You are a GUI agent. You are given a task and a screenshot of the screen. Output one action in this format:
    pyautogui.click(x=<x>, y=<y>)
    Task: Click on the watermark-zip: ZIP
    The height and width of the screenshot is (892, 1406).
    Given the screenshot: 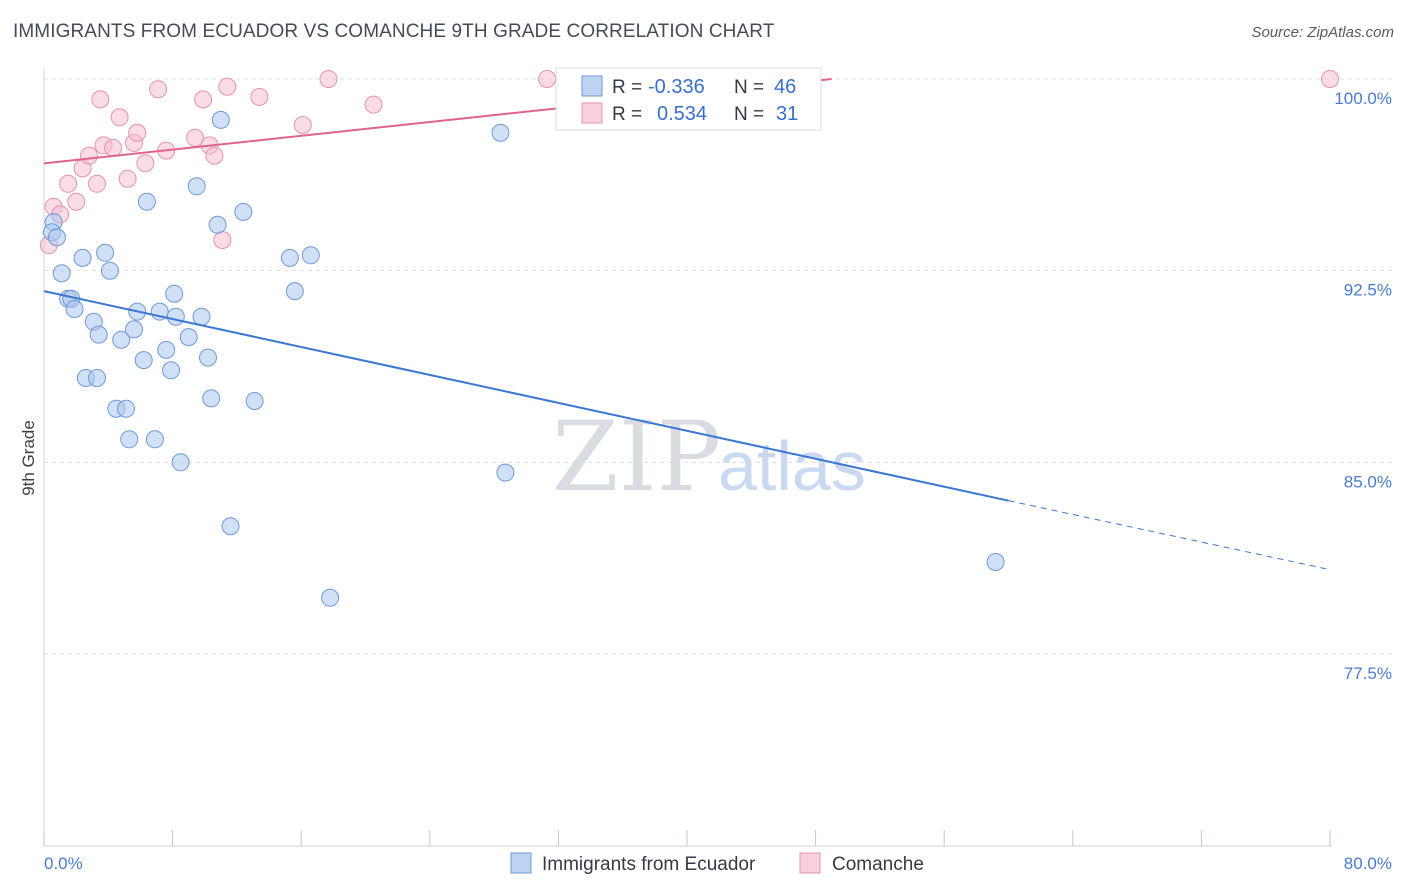 What is the action you would take?
    pyautogui.click(x=636, y=457)
    